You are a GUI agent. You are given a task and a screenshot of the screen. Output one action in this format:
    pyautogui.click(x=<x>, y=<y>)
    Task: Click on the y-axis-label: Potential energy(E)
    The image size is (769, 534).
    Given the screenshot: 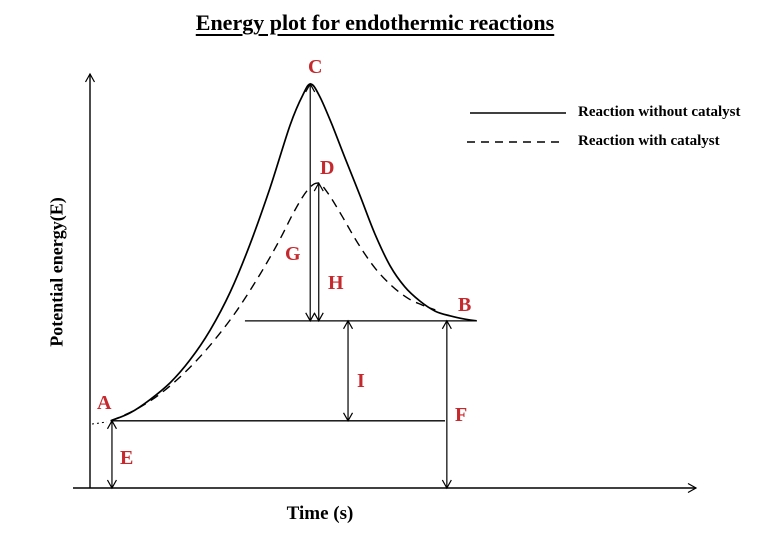 What is the action you would take?
    pyautogui.click(x=56, y=272)
    